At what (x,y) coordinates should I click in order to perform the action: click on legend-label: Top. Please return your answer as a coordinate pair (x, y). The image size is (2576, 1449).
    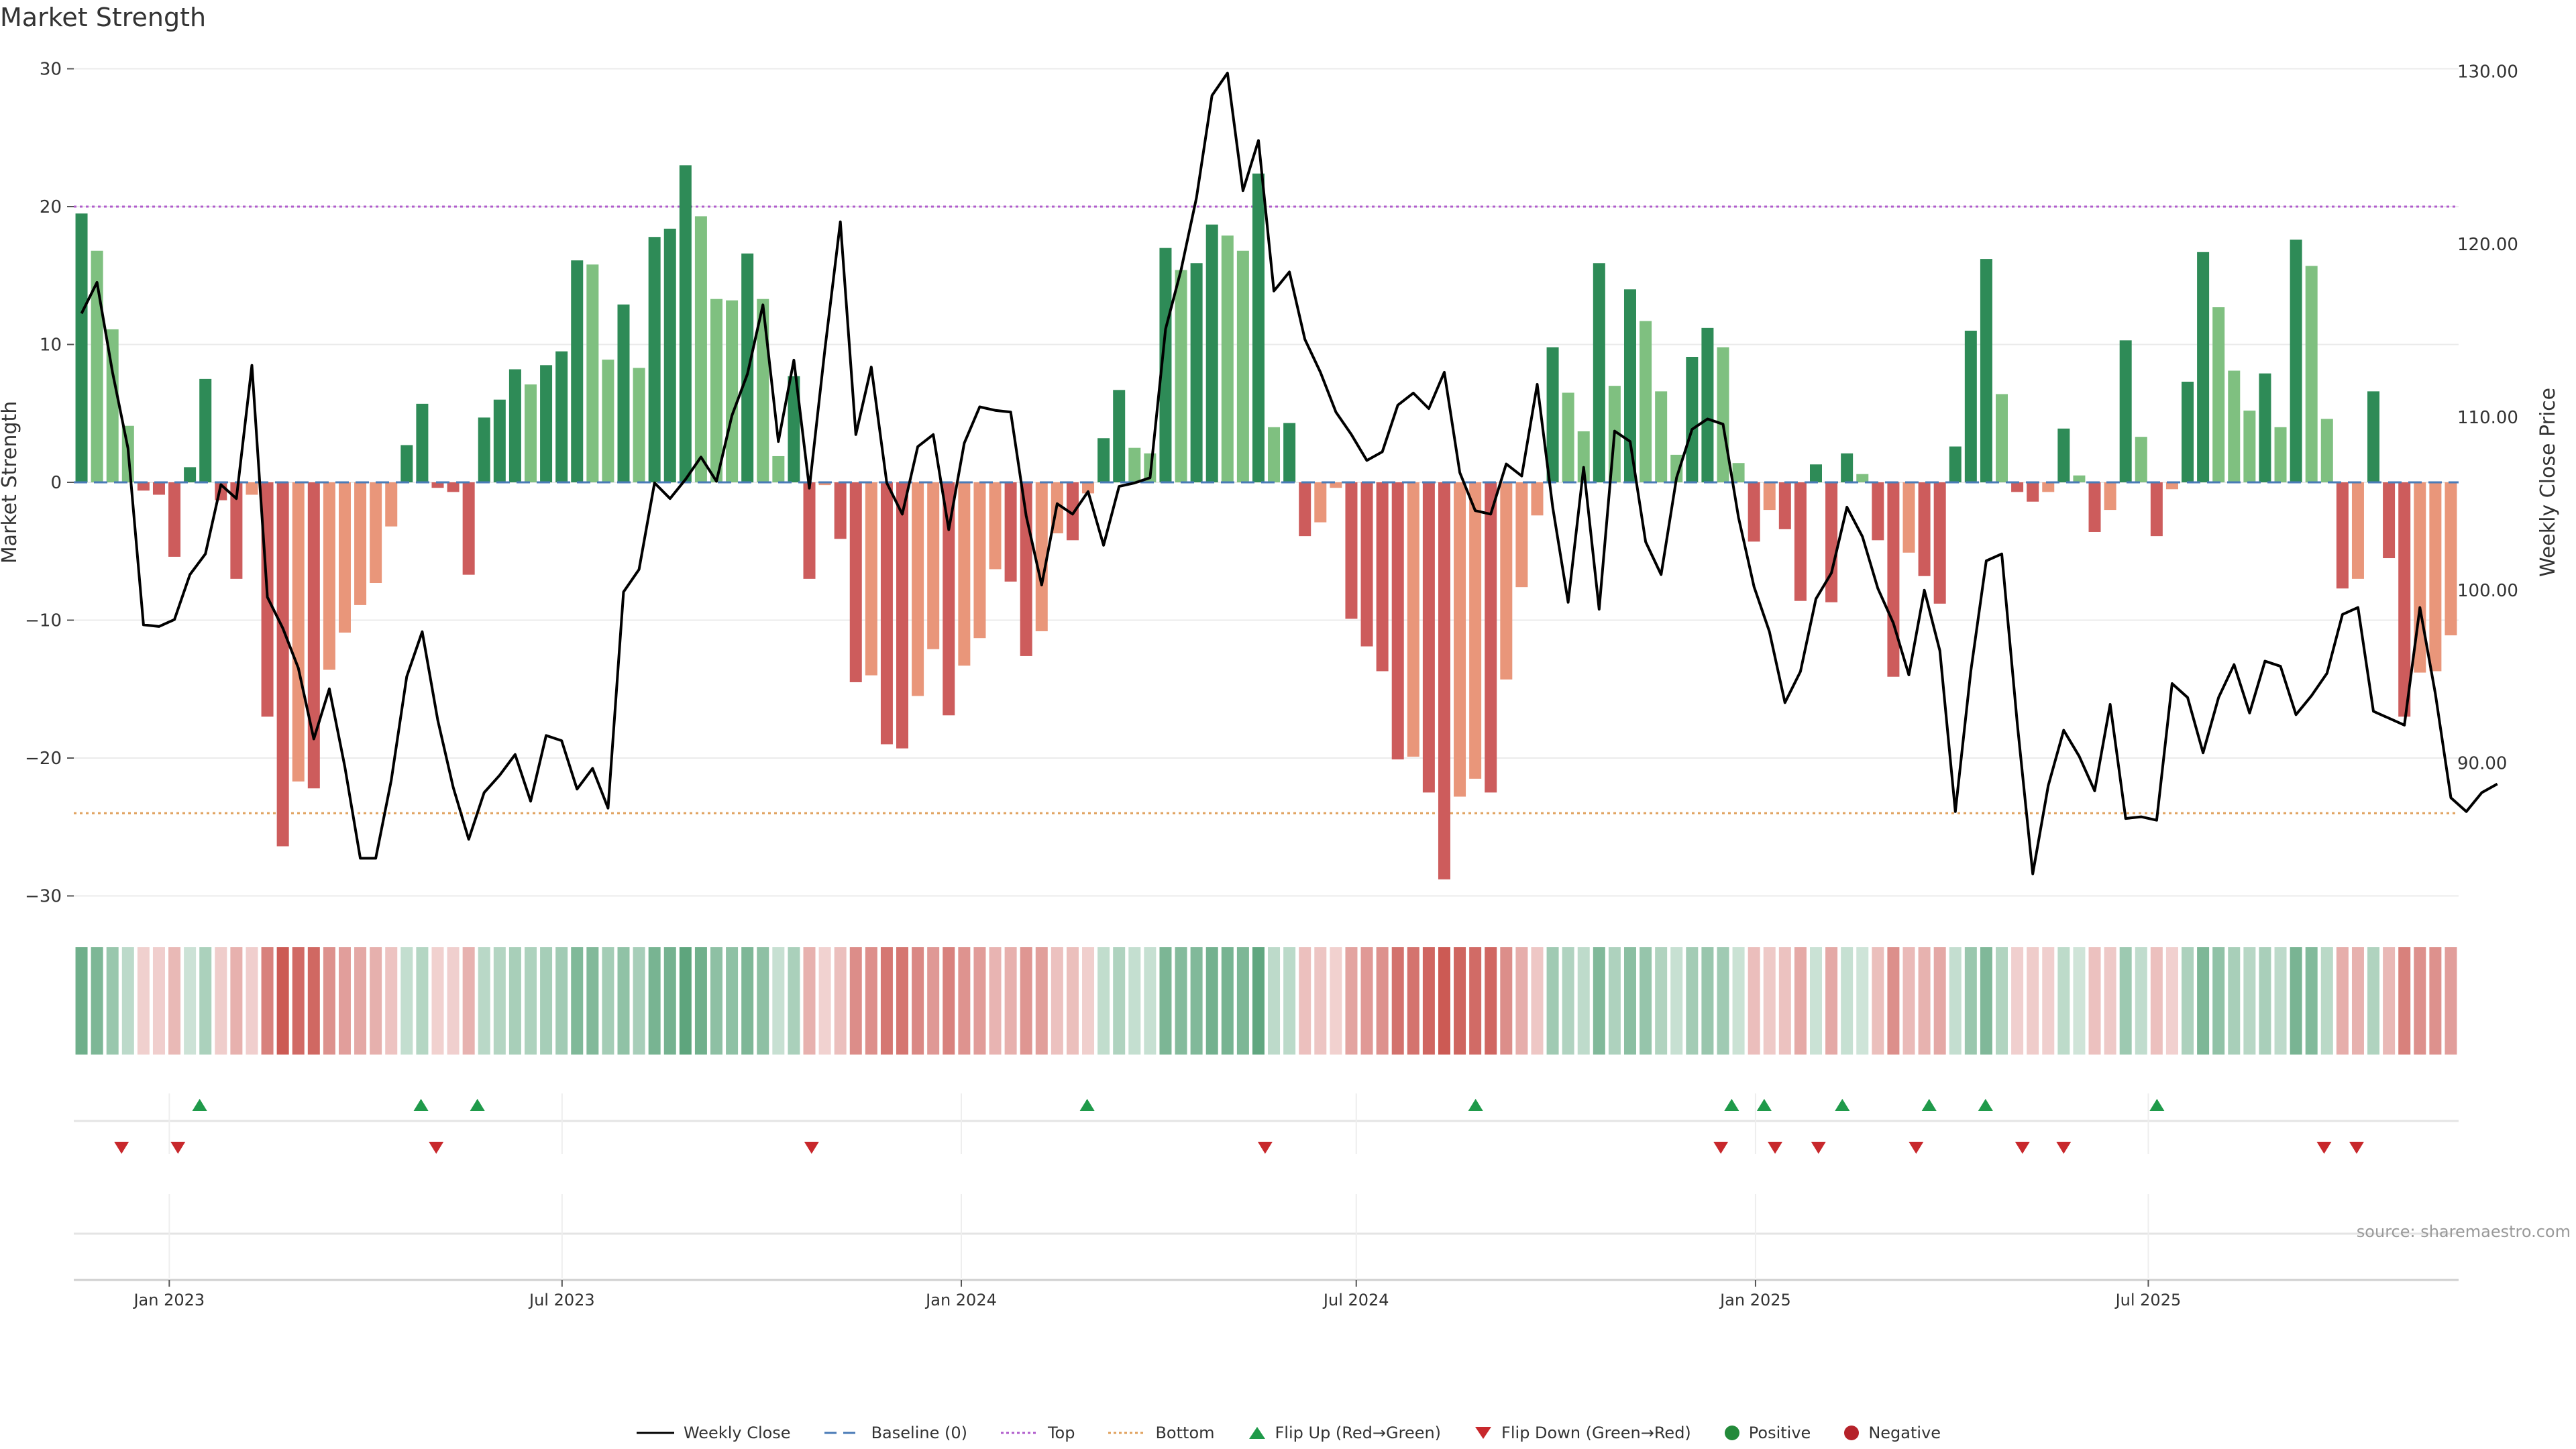
    Looking at the image, I should click on (1061, 1433).